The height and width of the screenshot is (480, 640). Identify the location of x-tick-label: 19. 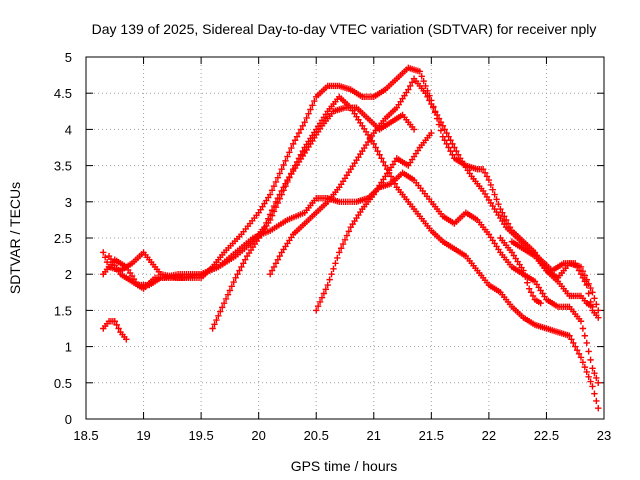
(143, 435).